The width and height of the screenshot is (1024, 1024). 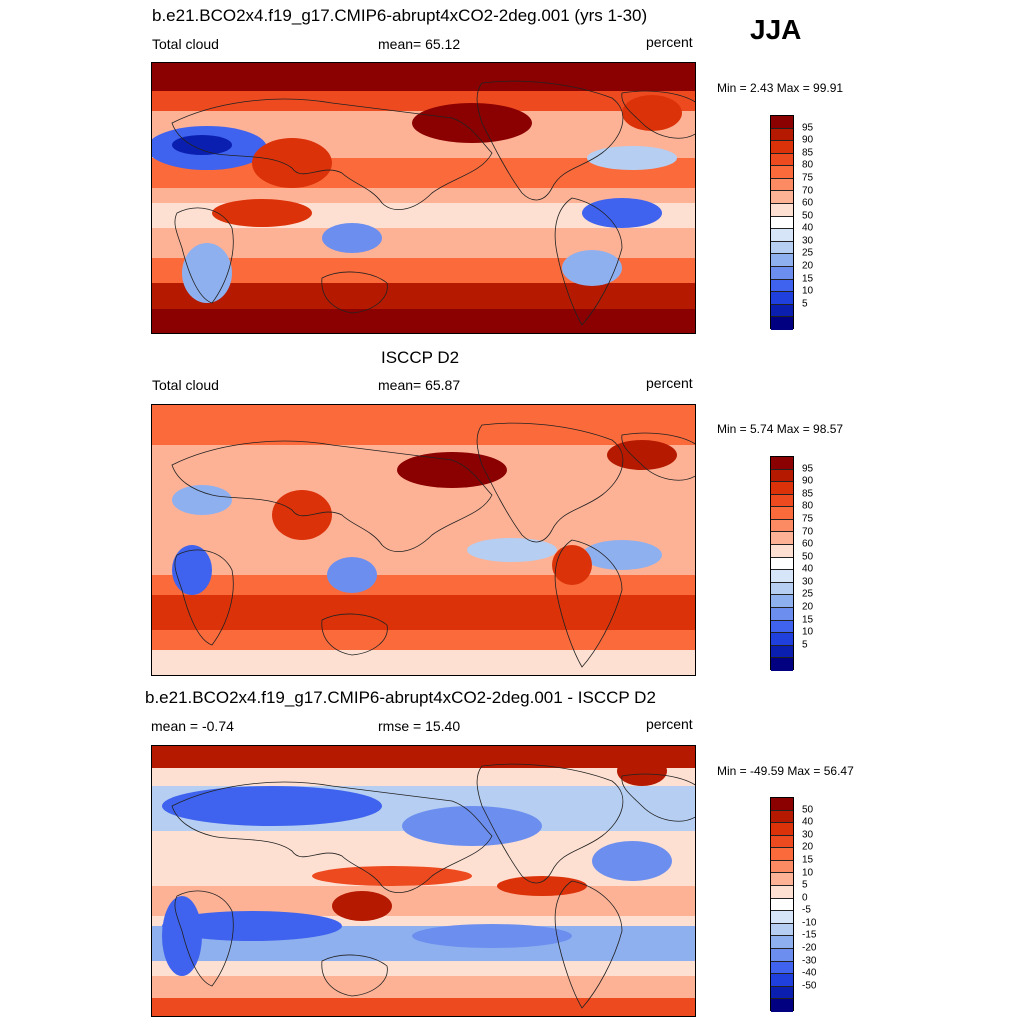 I want to click on panel3-colorbar, so click(x=782, y=904).